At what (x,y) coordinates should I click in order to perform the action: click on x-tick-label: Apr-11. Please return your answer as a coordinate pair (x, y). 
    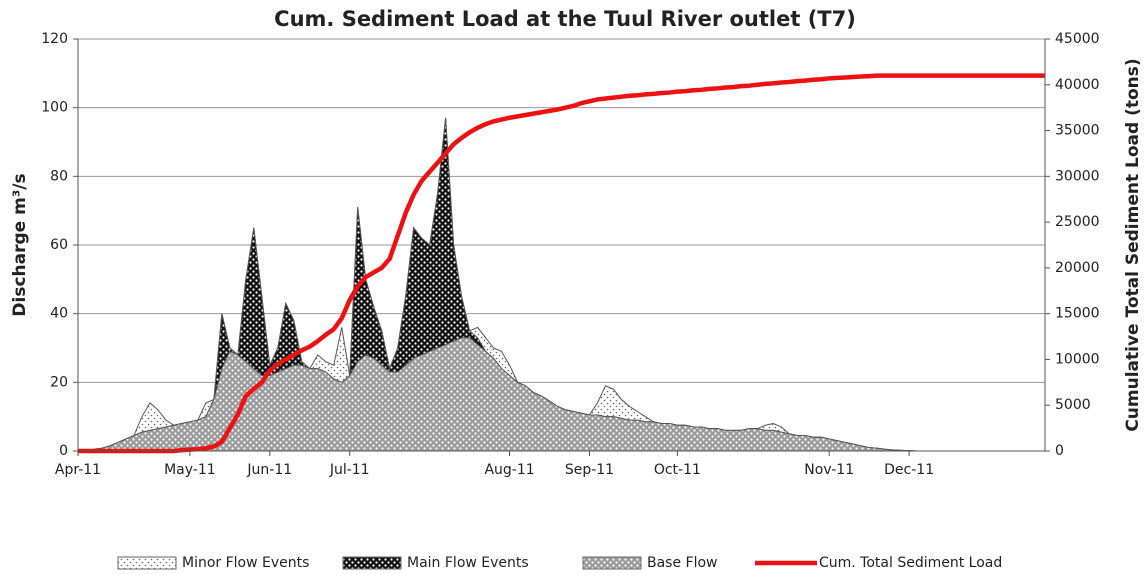
    Looking at the image, I should click on (78, 470).